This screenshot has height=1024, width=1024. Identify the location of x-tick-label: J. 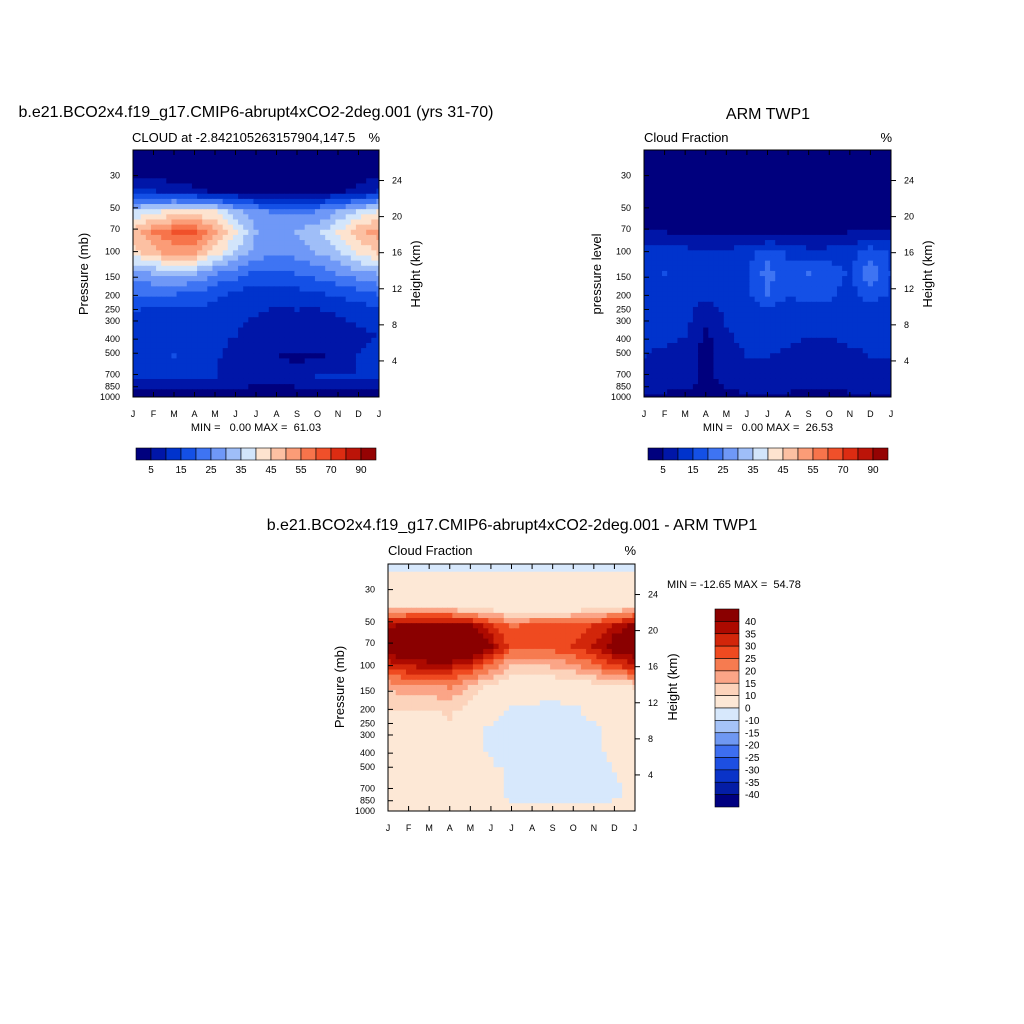
(747, 414).